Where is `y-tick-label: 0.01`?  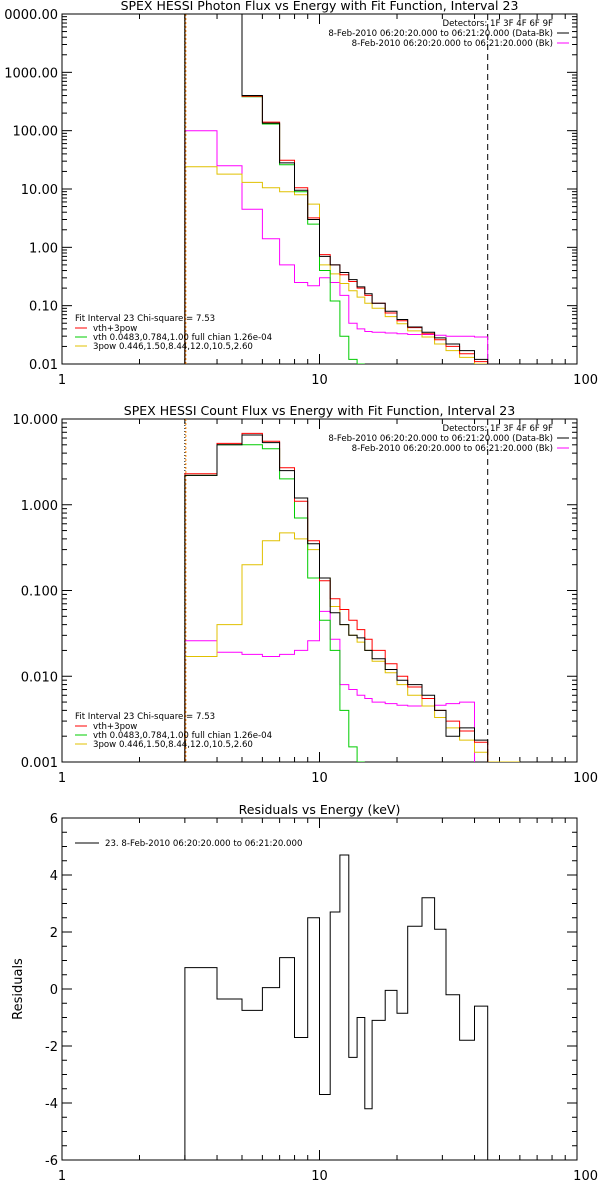
y-tick-label: 0.01 is located at coordinates (43, 365).